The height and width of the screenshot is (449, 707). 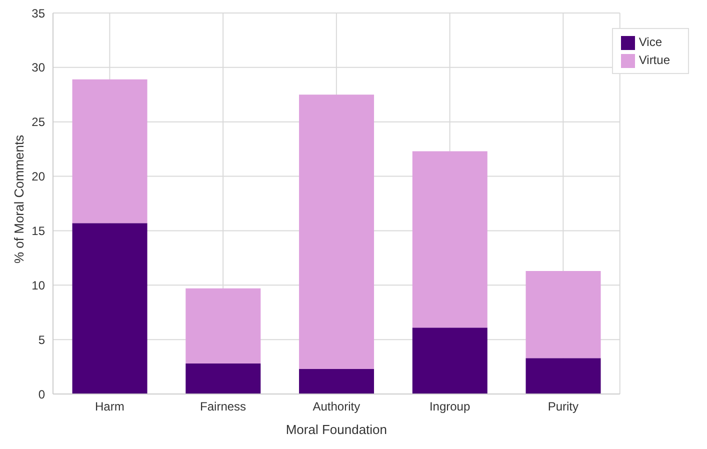 I want to click on y-tick-label: 35, so click(x=39, y=13).